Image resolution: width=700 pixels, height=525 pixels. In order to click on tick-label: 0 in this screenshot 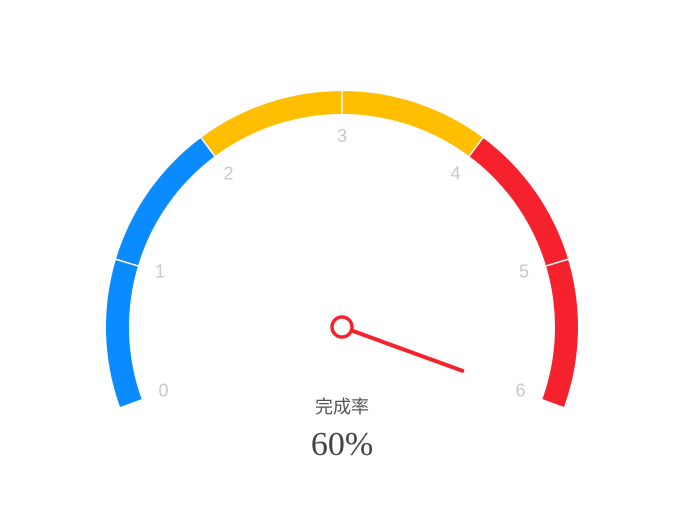, I will do `click(163, 391)`.